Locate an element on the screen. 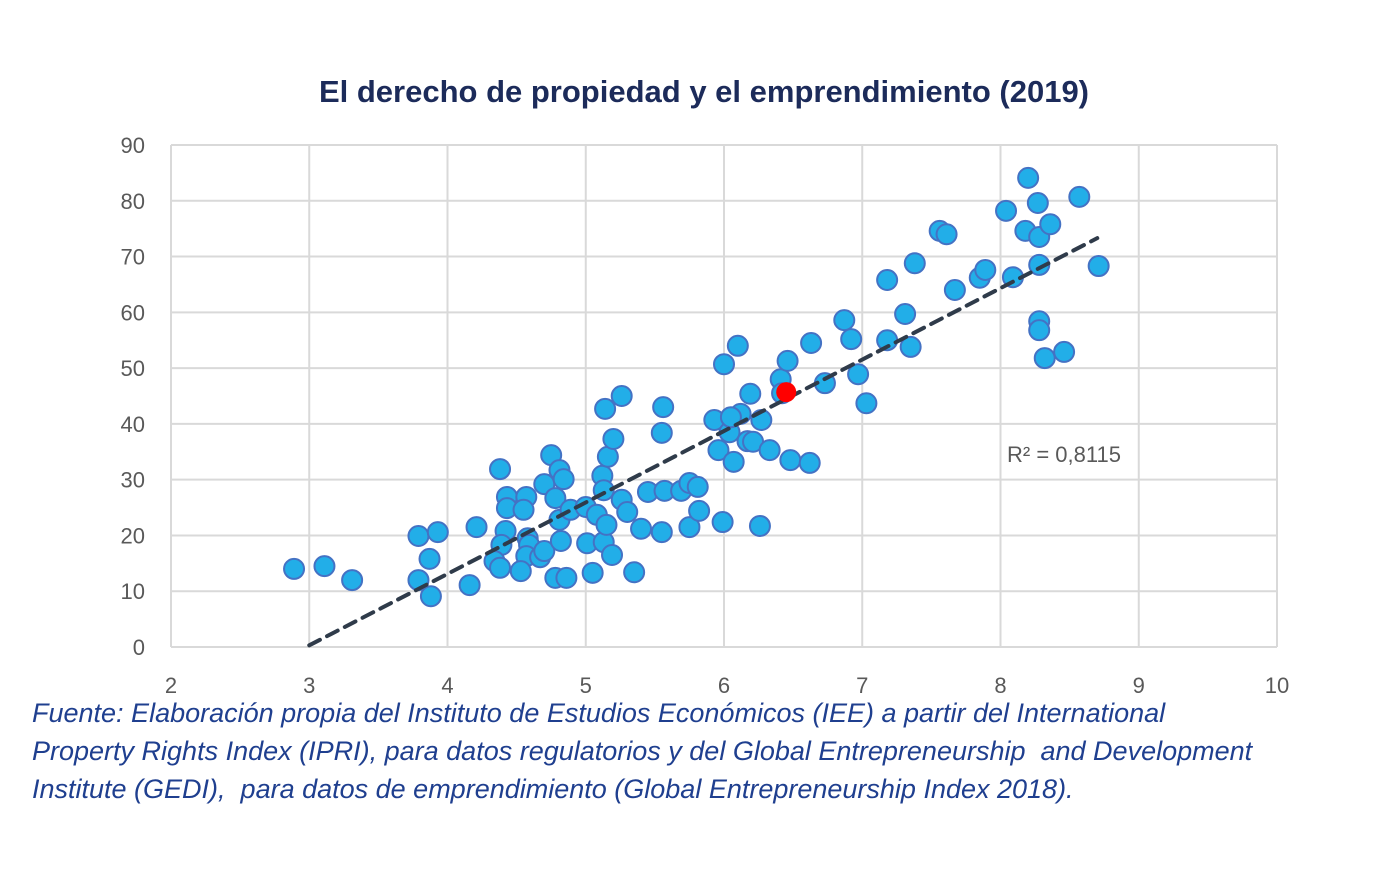  y-tick-label: 10 is located at coordinates (133, 591).